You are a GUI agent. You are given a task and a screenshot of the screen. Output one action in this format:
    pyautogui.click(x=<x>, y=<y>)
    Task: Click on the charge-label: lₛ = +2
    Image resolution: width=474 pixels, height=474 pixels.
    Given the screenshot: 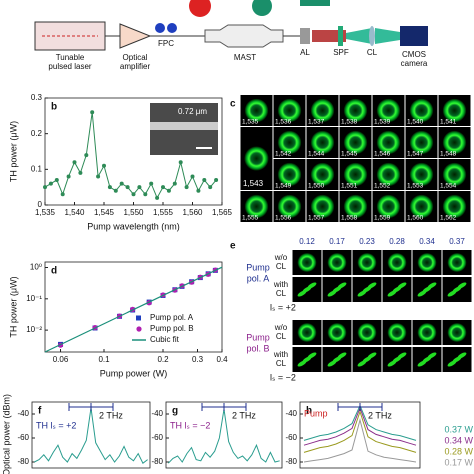 What is the action you would take?
    pyautogui.click(x=283, y=307)
    